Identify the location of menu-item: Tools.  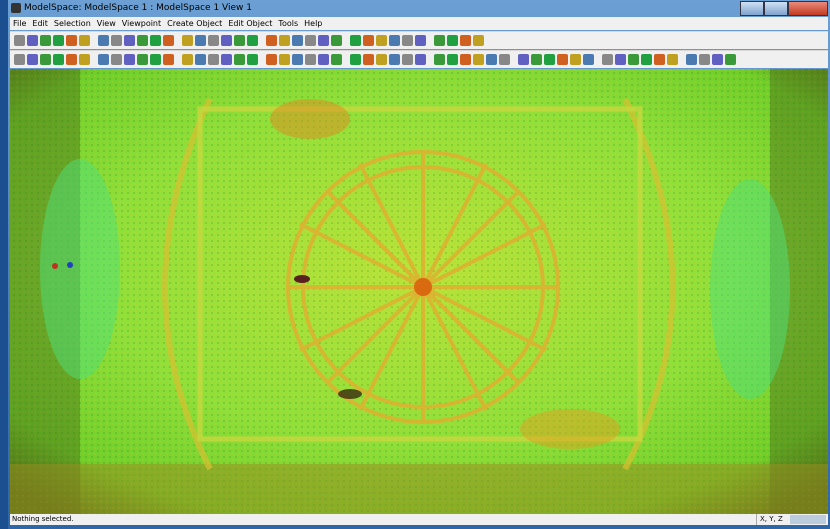
(288, 23).